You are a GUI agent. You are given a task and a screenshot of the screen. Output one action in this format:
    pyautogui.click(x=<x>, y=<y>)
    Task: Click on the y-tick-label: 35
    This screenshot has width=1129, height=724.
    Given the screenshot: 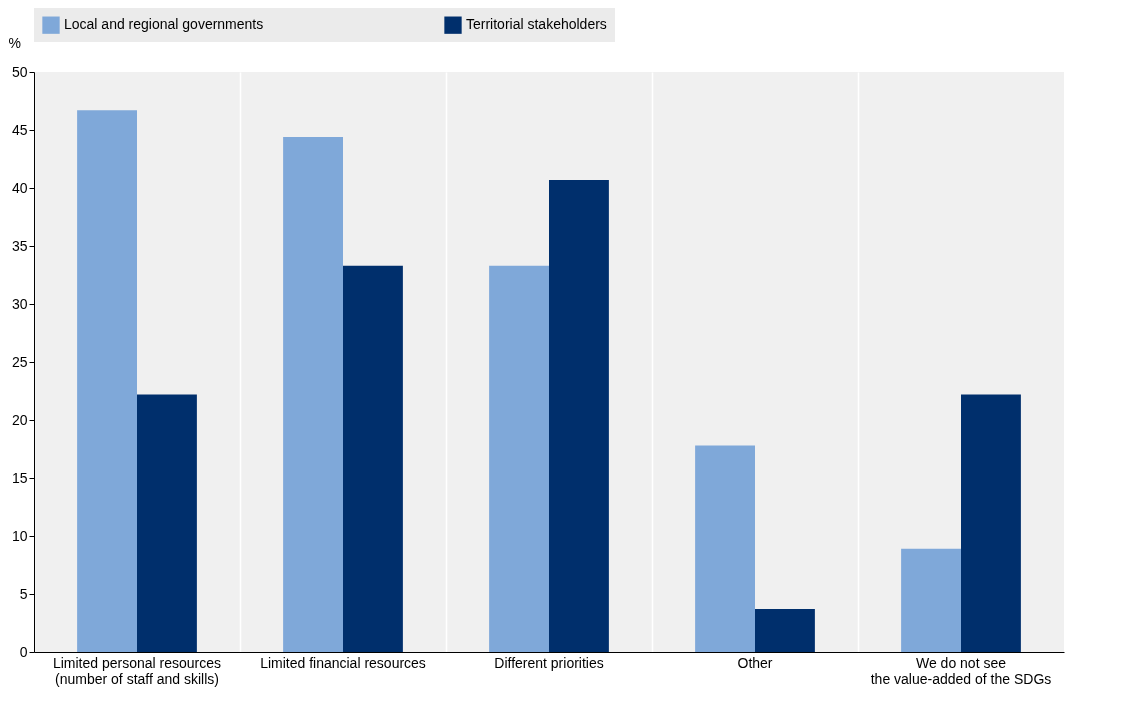 What is the action you would take?
    pyautogui.click(x=19, y=245)
    